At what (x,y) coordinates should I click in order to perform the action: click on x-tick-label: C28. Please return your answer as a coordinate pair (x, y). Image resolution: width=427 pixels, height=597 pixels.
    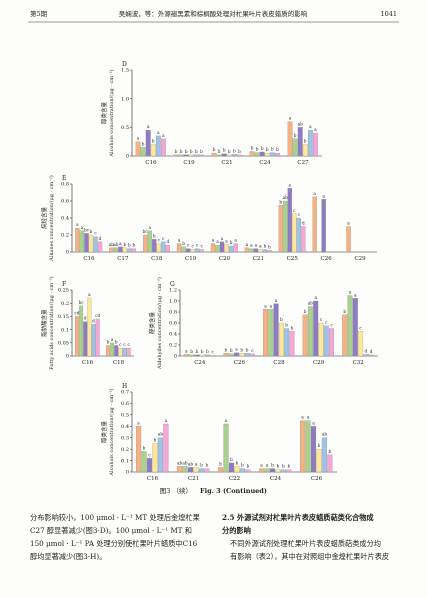
    Looking at the image, I should click on (279, 363).